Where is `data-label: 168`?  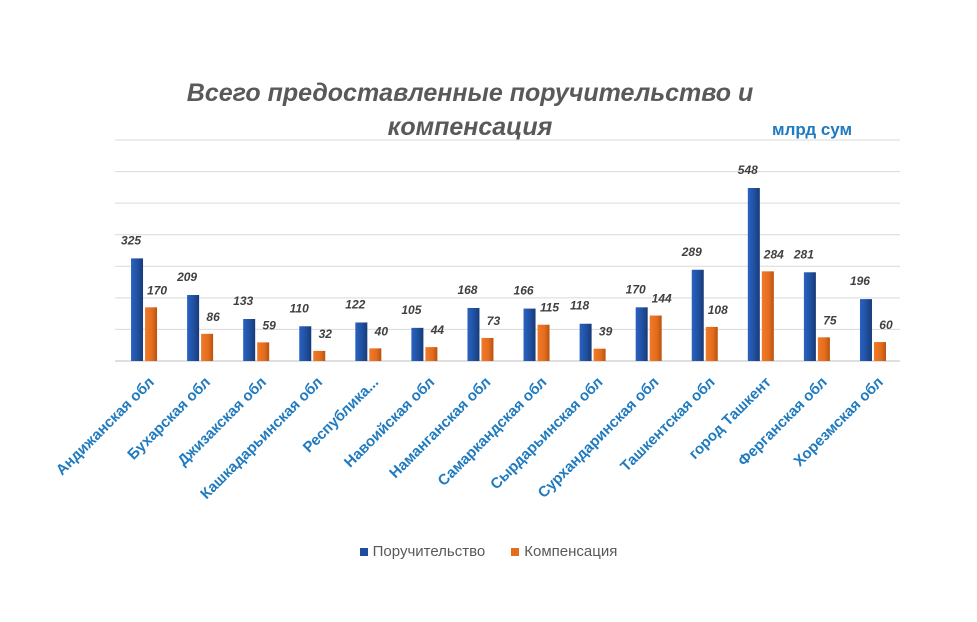 data-label: 168 is located at coordinates (467, 290).